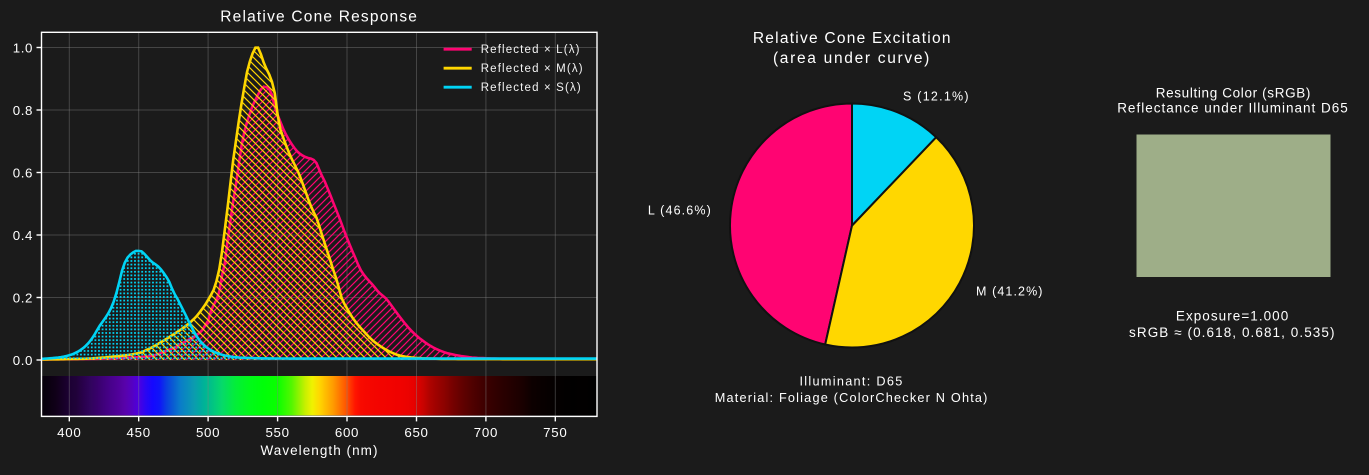 The width and height of the screenshot is (1369, 475). What do you see at coordinates (319, 17) in the screenshot?
I see `svg-text: Relative Cone Response` at bounding box center [319, 17].